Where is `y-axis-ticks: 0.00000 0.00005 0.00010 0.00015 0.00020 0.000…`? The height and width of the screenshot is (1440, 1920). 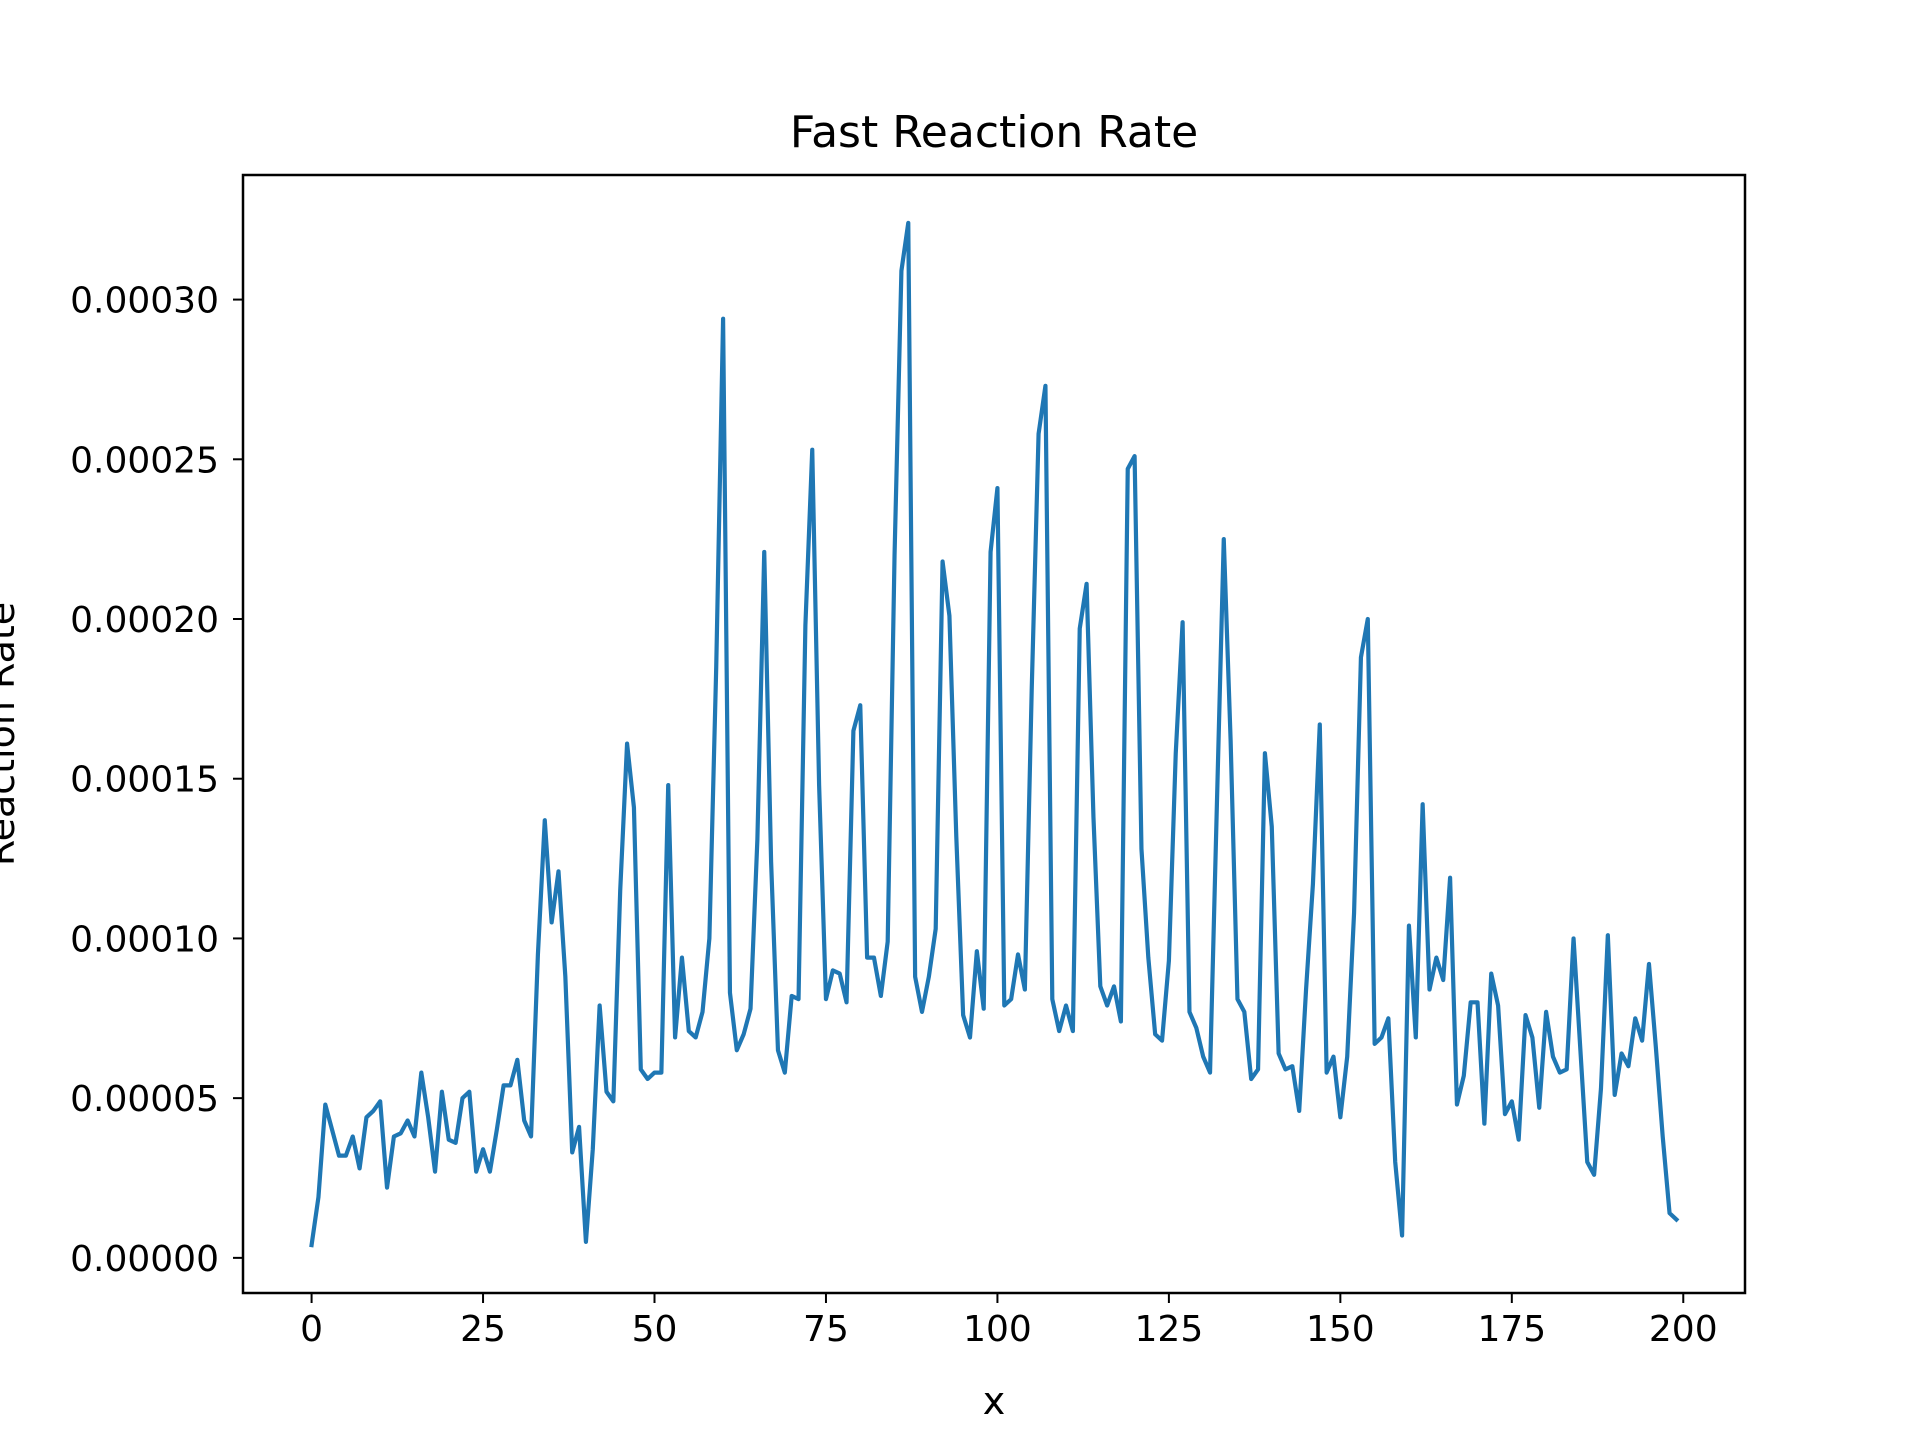 y-axis-ticks: 0.00000 0.00005 0.00010 0.00015 0.00020 0.000… is located at coordinates (156, 780).